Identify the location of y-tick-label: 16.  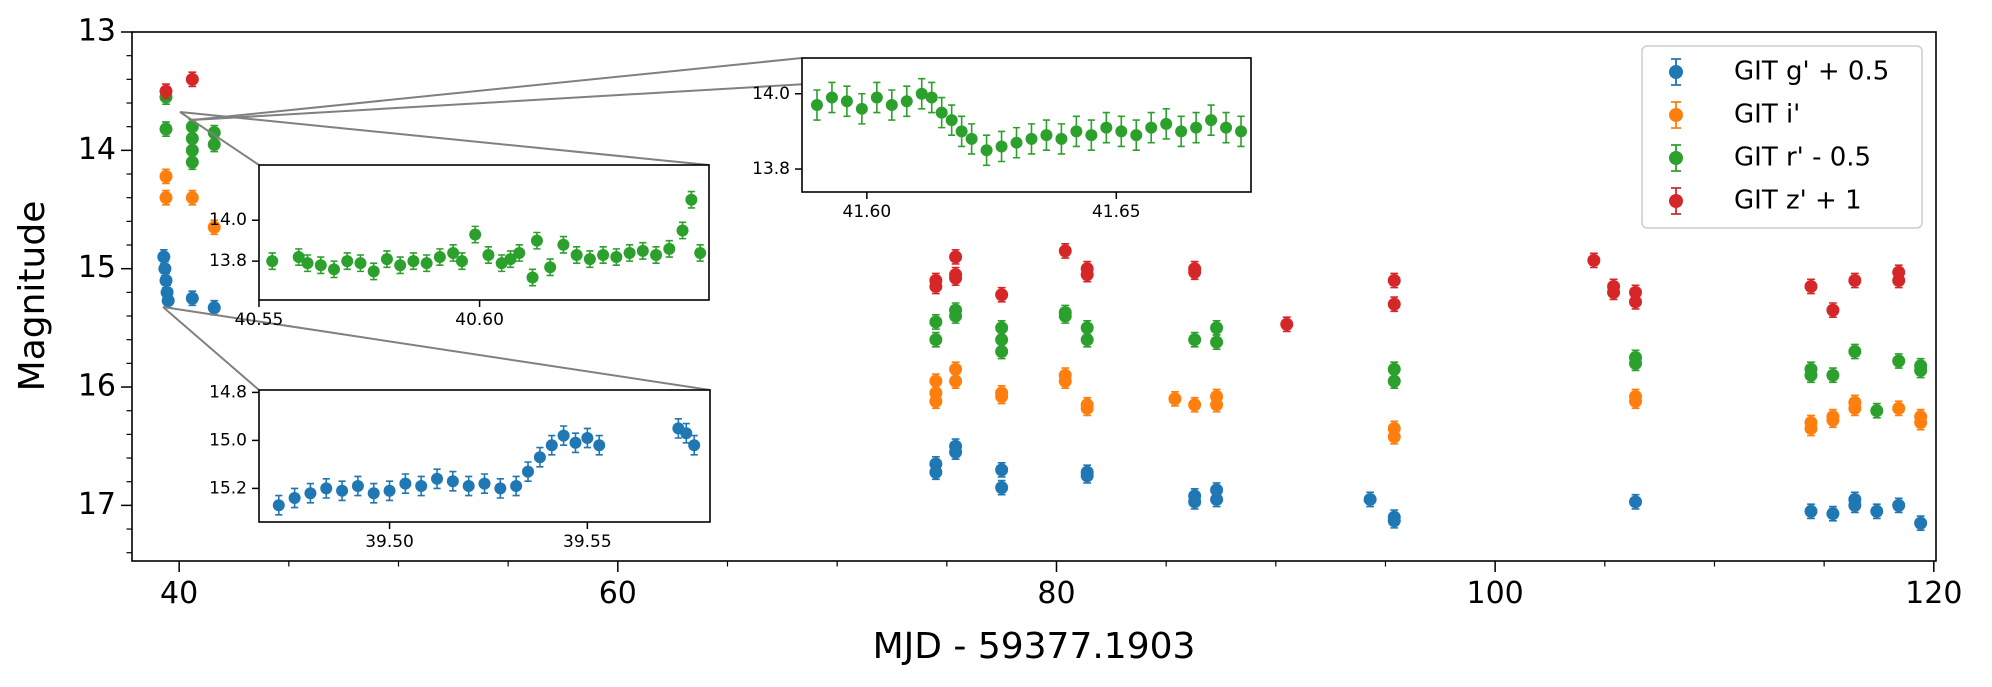
(97, 386).